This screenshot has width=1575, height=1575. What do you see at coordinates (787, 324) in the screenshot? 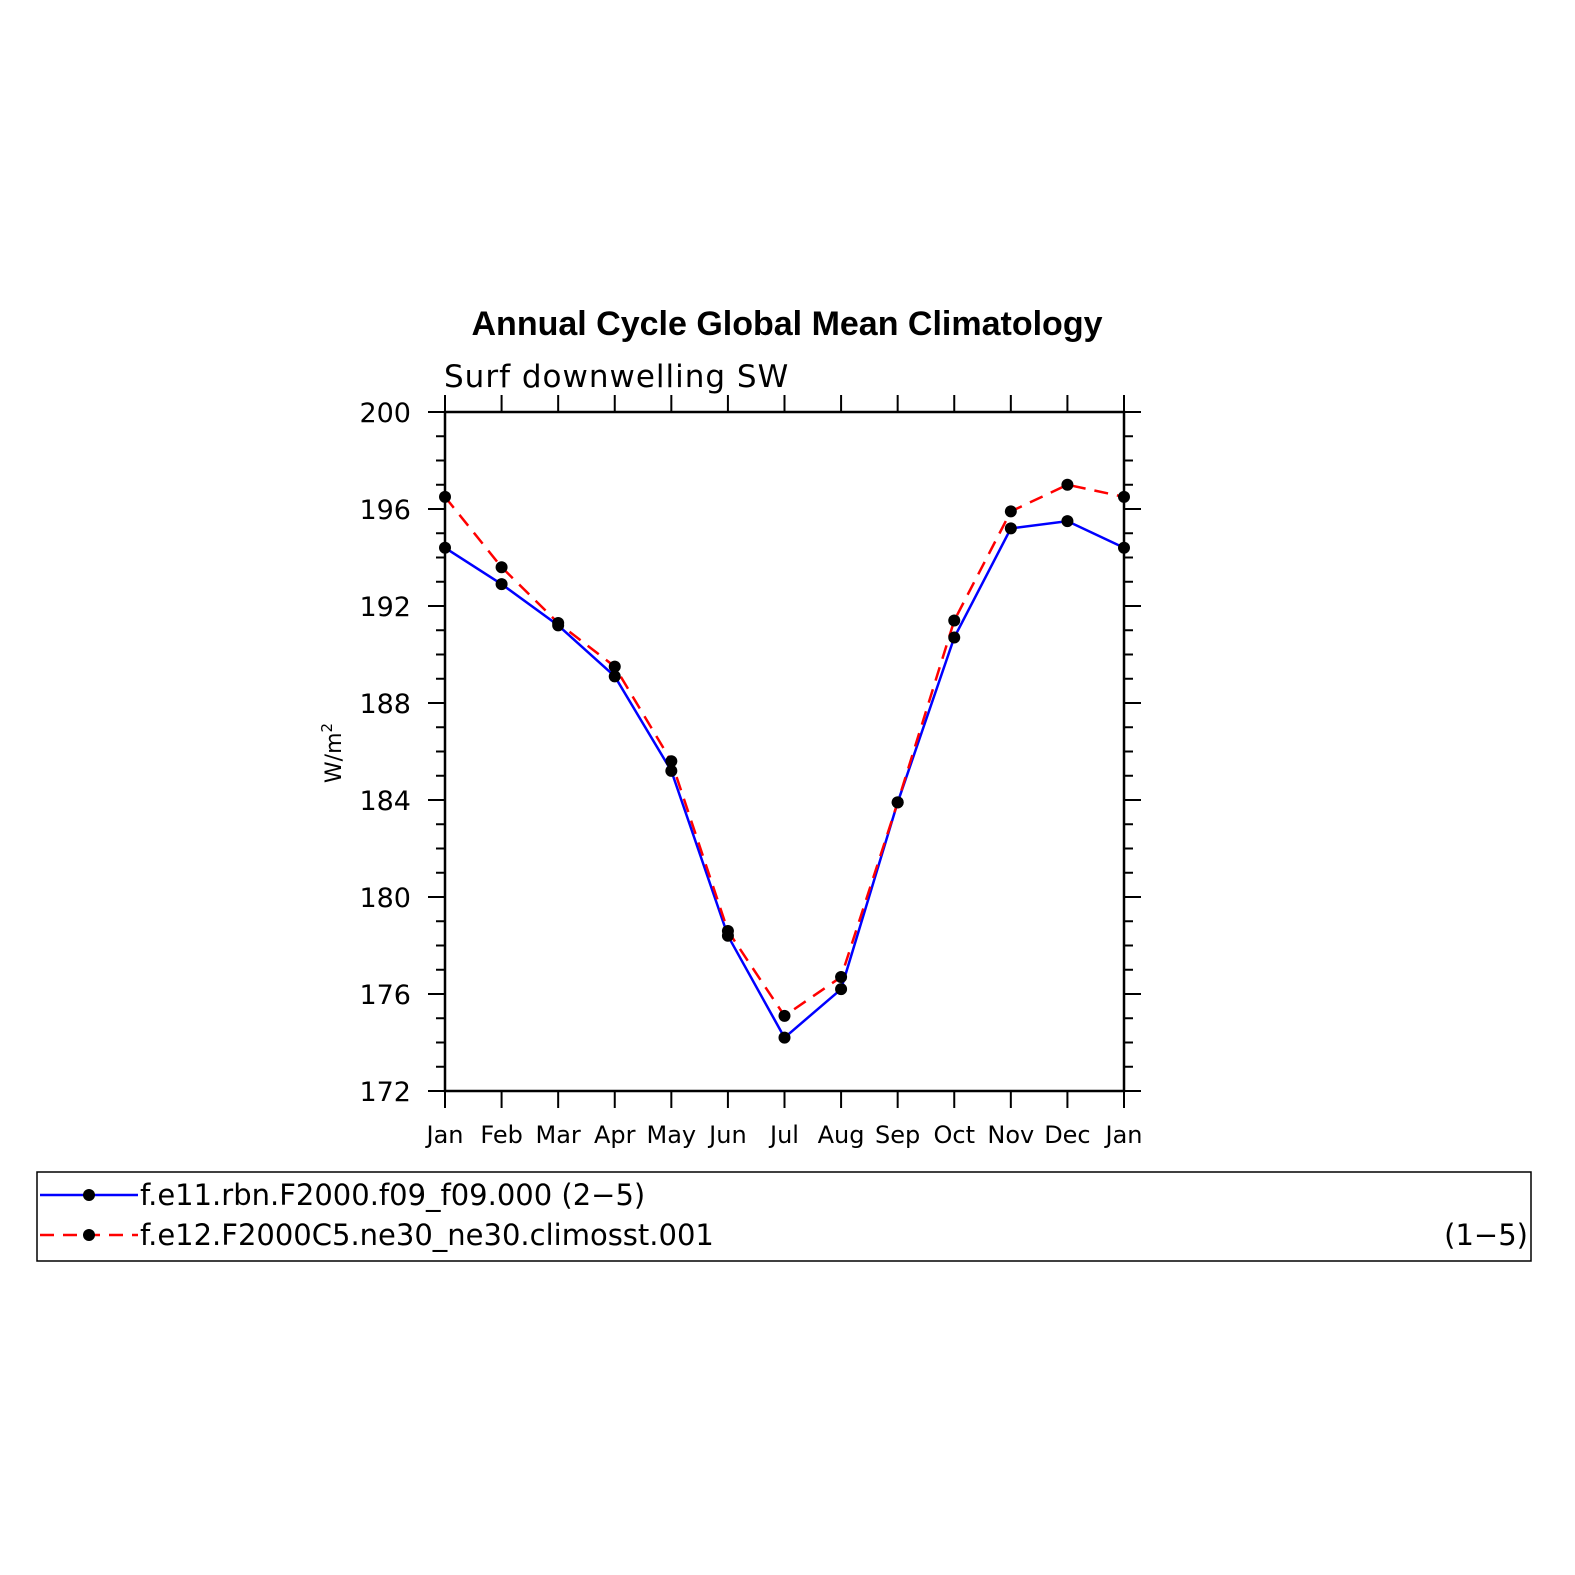
I see `chart-title: Annual Cycle Global Mean Climatology` at bounding box center [787, 324].